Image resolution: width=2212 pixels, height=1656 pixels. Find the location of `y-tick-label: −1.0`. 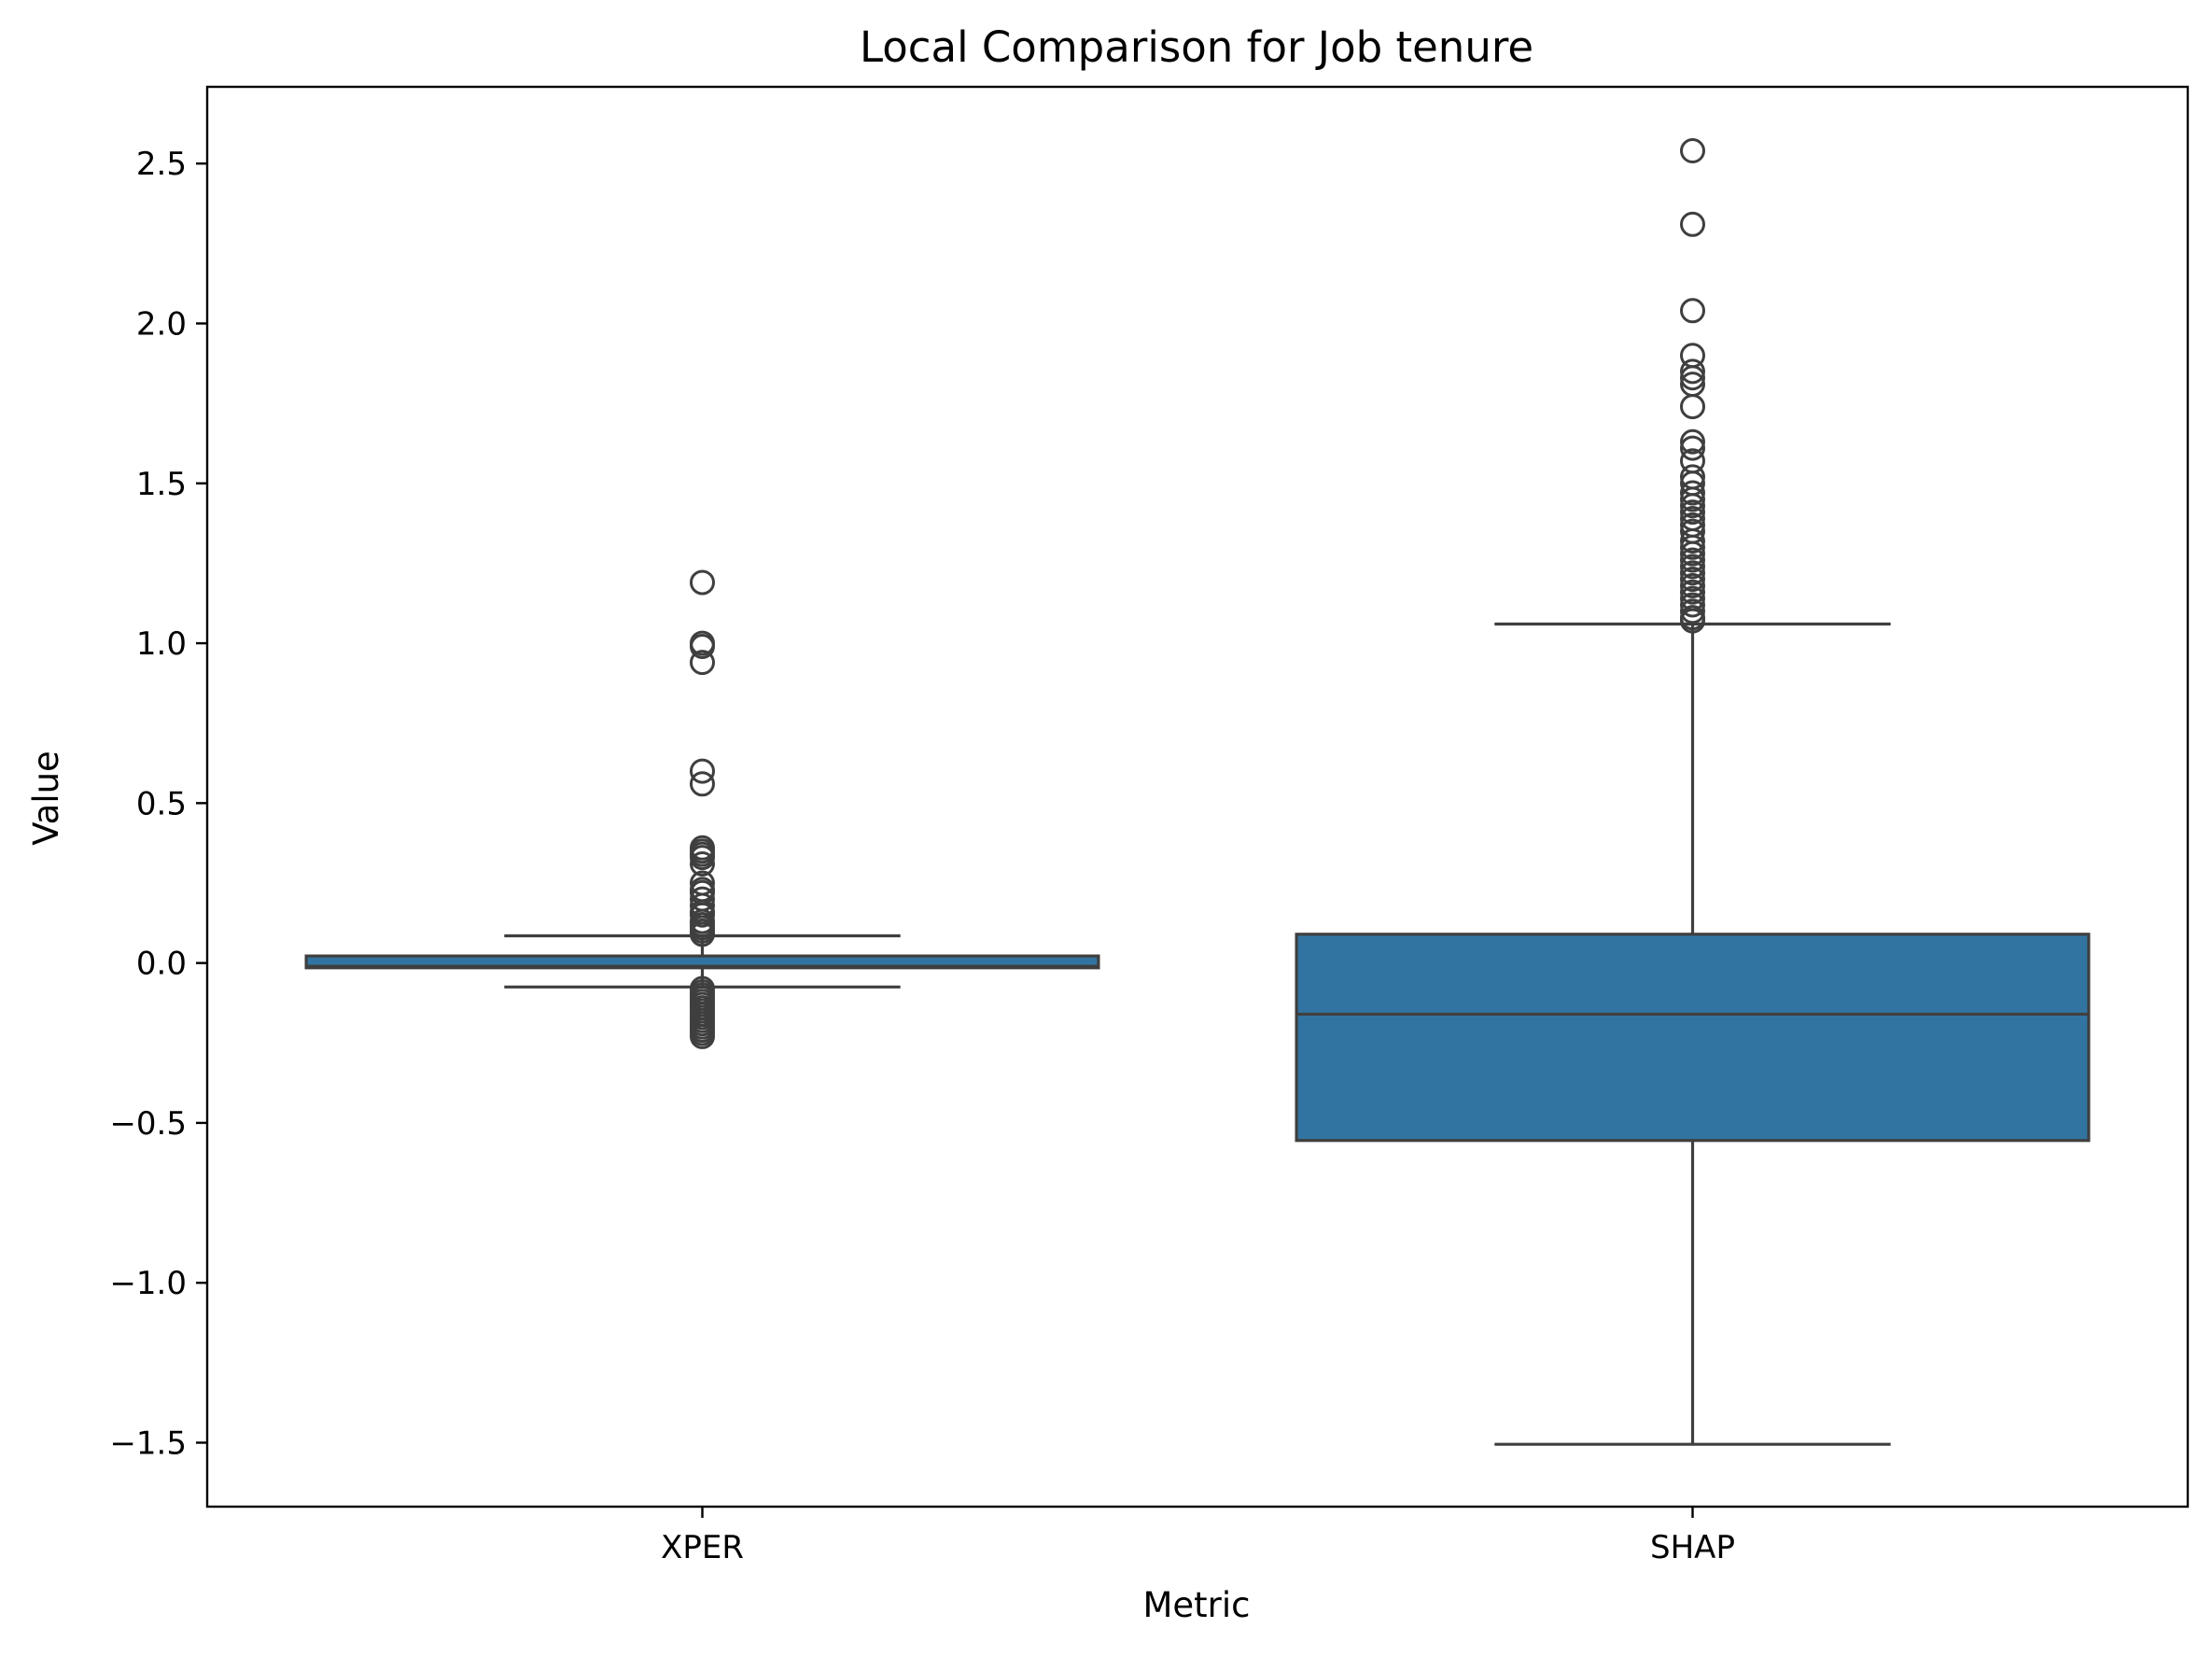

y-tick-label: −1.0 is located at coordinates (148, 1284).